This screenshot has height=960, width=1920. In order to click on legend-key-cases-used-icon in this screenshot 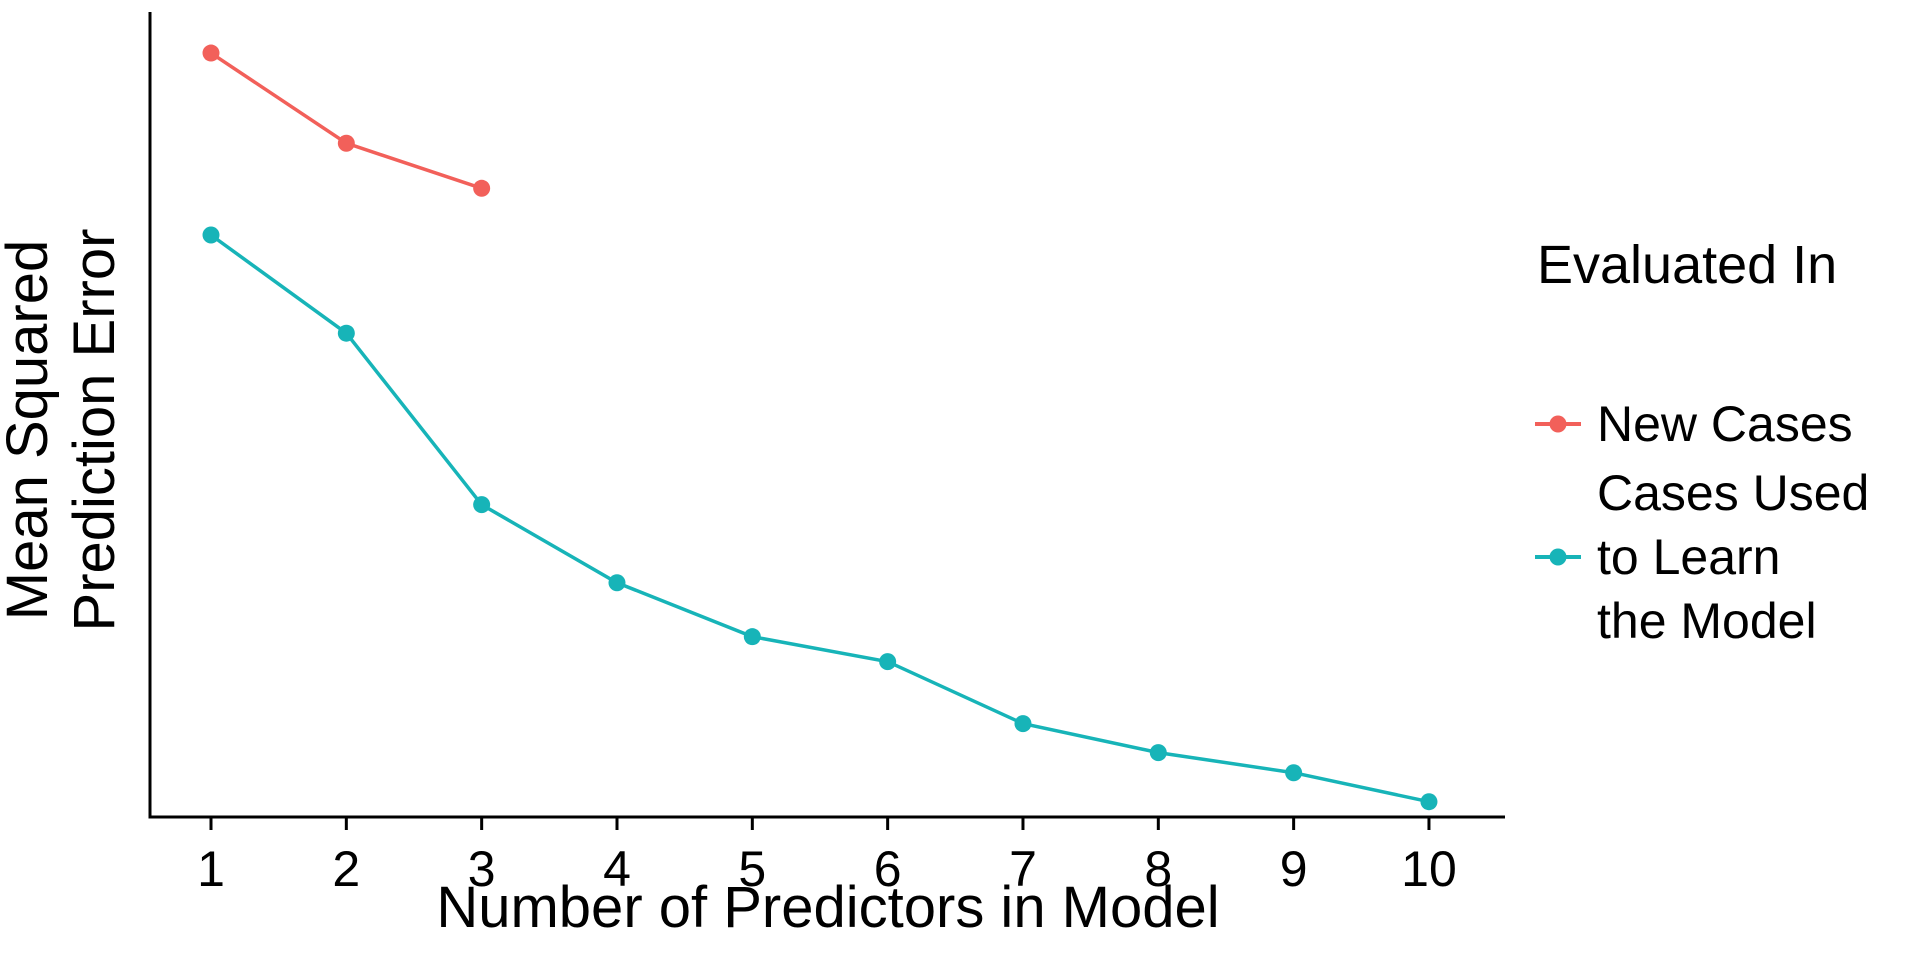, I will do `click(1558, 557)`.